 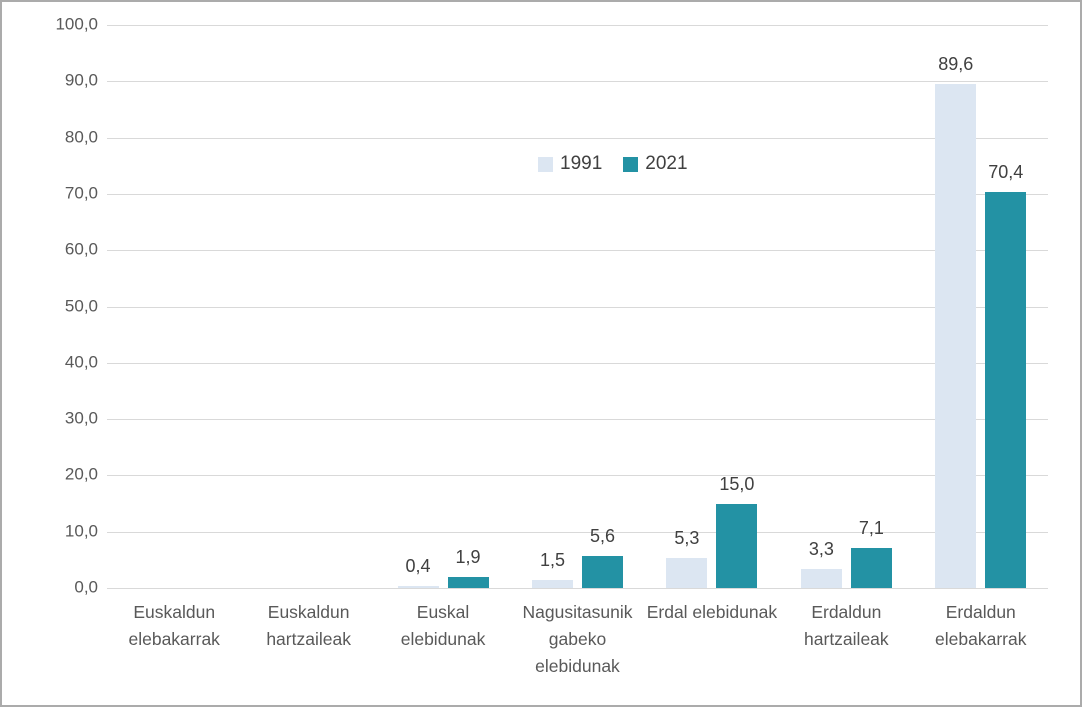 I want to click on bar-value-label: 5,3, so click(x=687, y=538).